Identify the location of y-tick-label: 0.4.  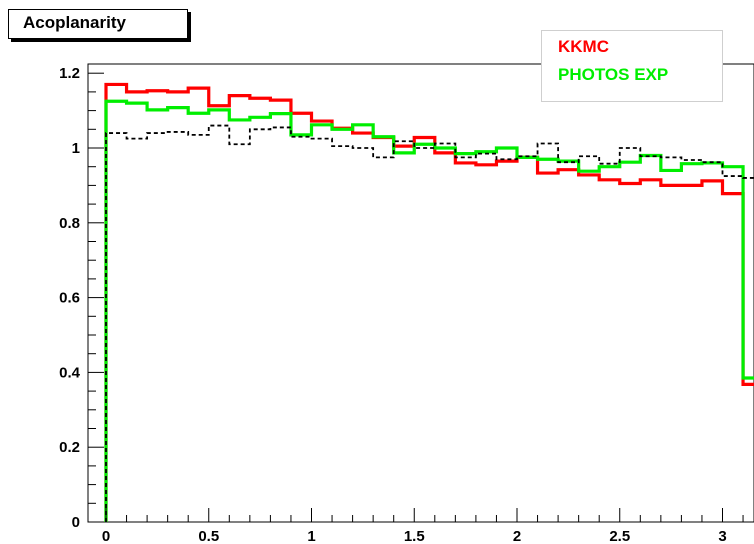
(70, 372).